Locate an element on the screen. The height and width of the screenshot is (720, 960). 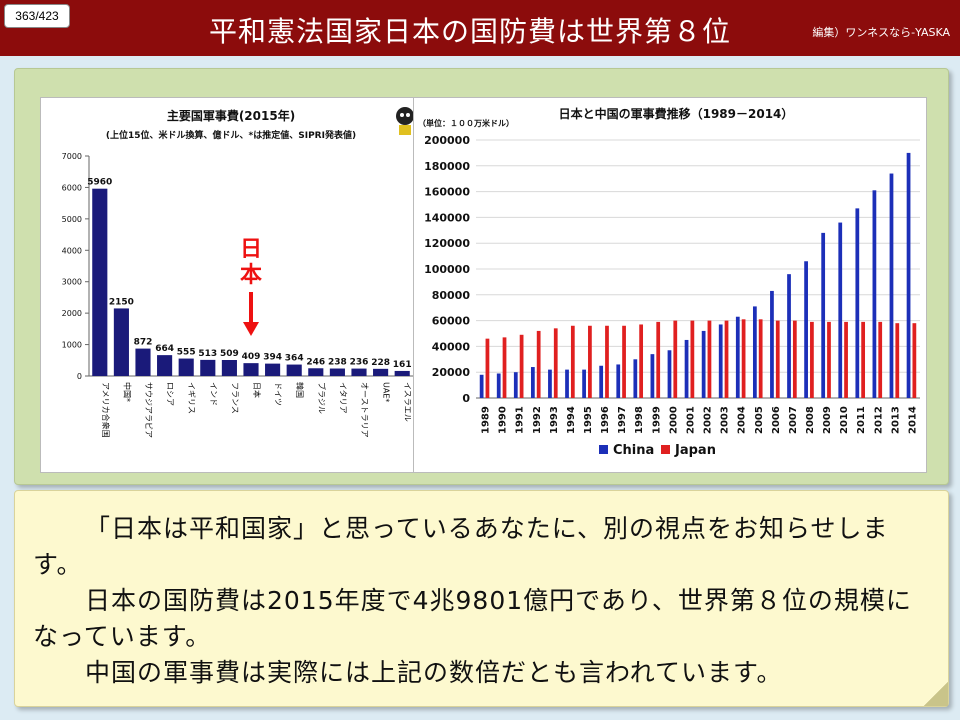
chart1-value-label: 664 is located at coordinates (164, 349).